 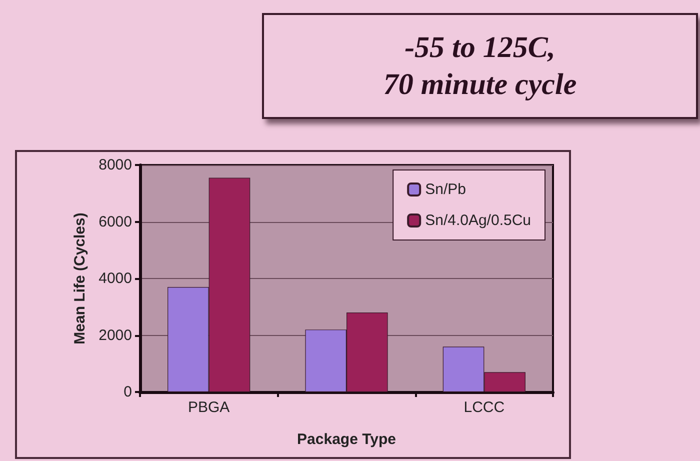 What do you see at coordinates (478, 220) in the screenshot?
I see `legend-label: Sn/4.0Ag/0.5Cu` at bounding box center [478, 220].